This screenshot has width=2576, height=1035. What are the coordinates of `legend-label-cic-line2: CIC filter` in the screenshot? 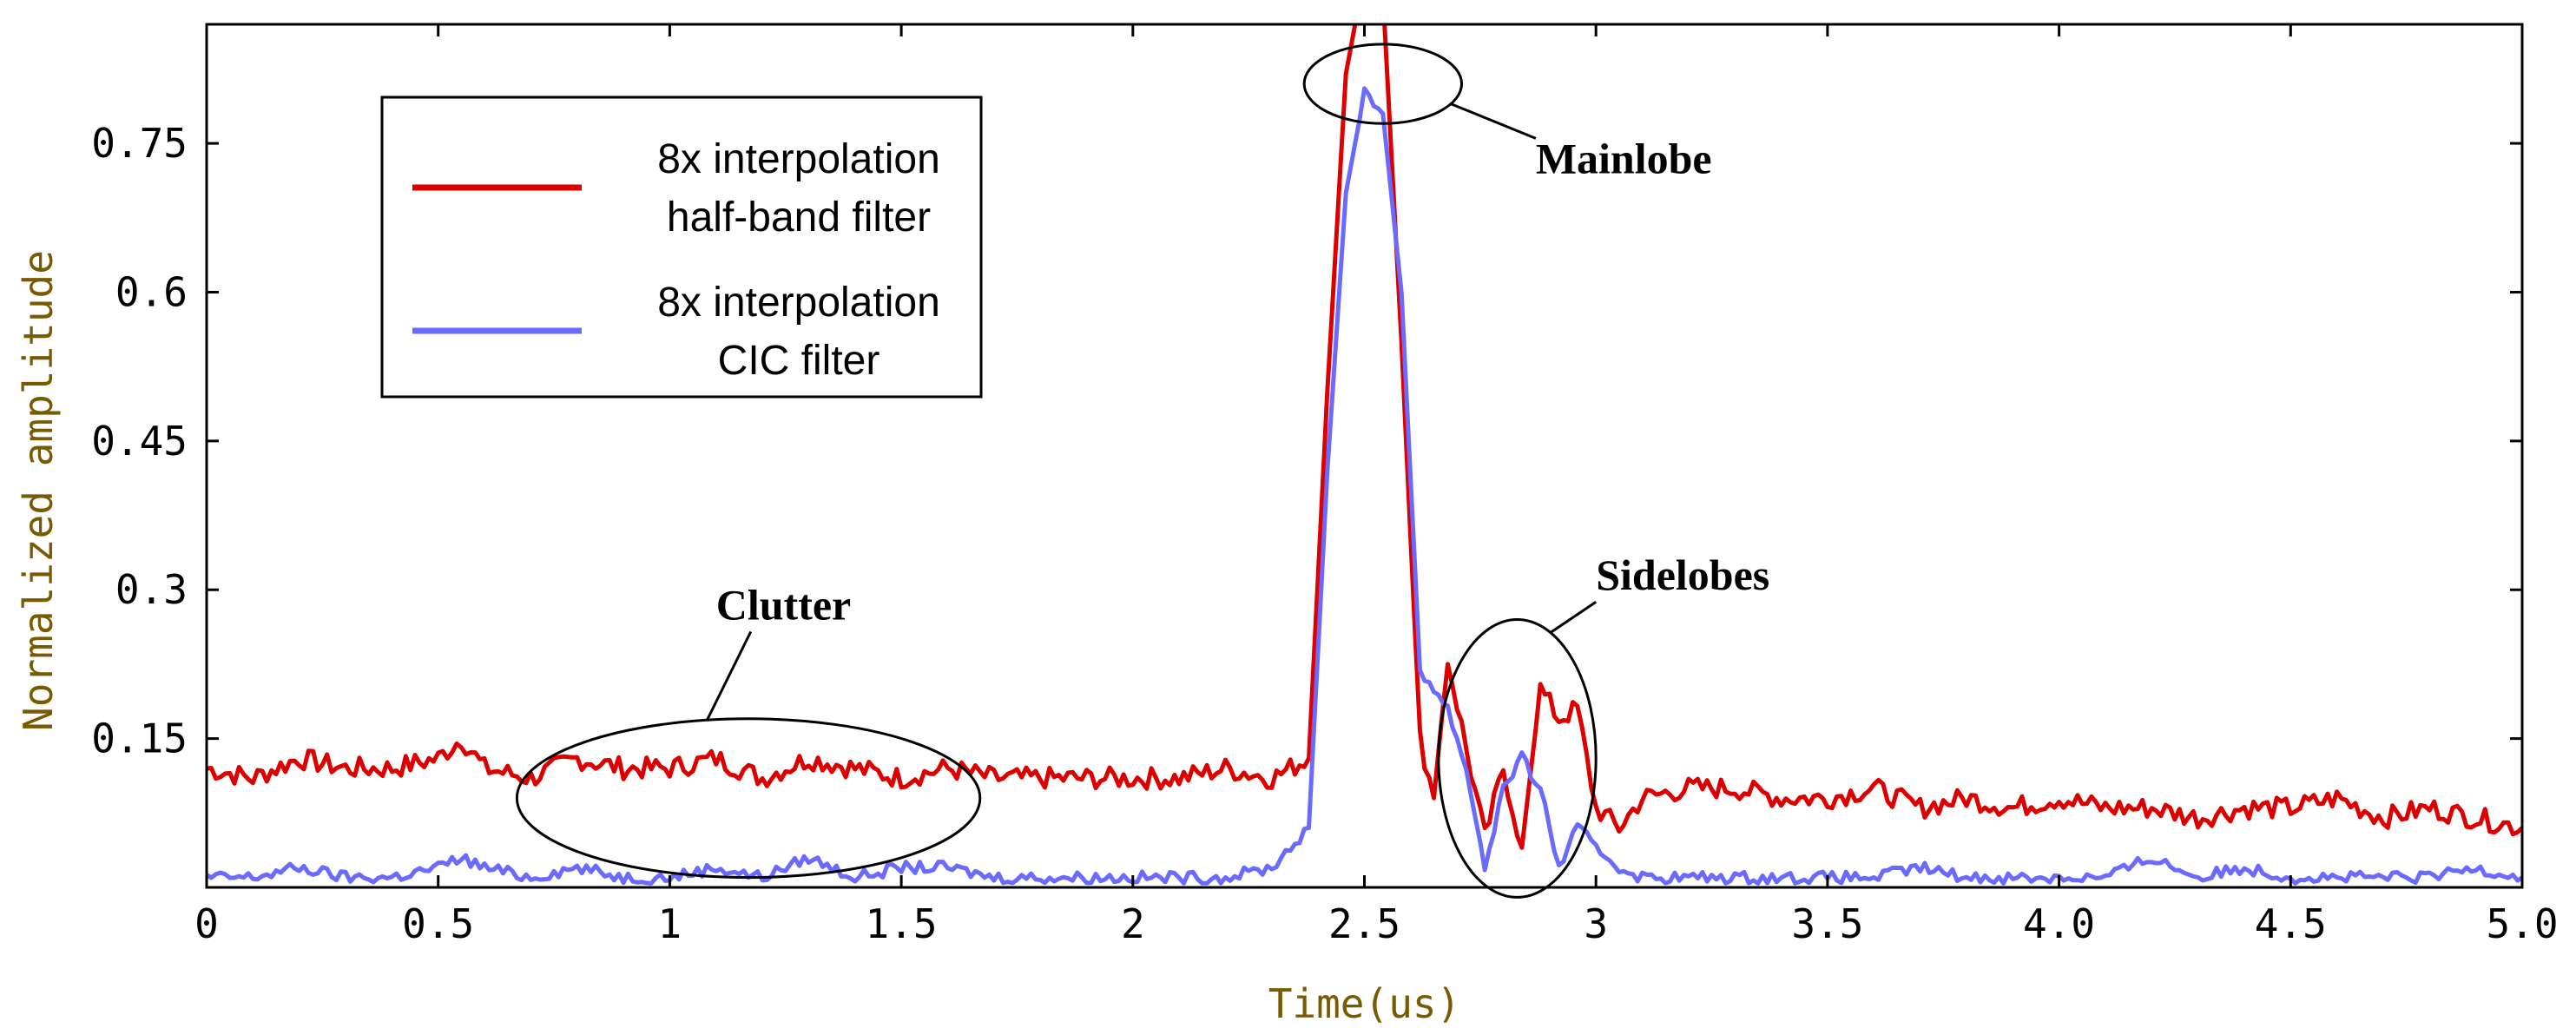 It's located at (799, 361).